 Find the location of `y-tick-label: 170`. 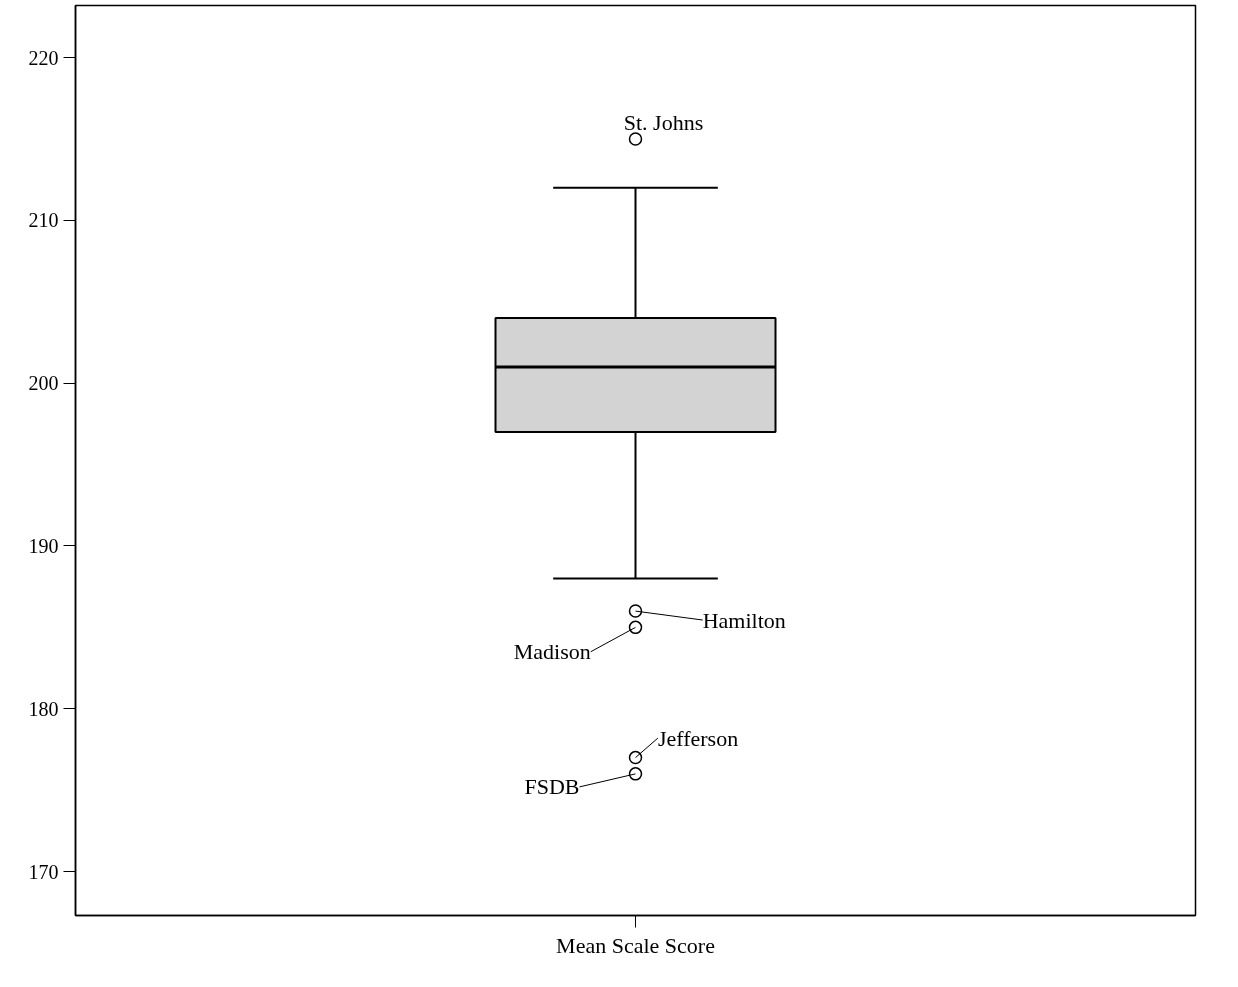

y-tick-label: 170 is located at coordinates (43, 871).